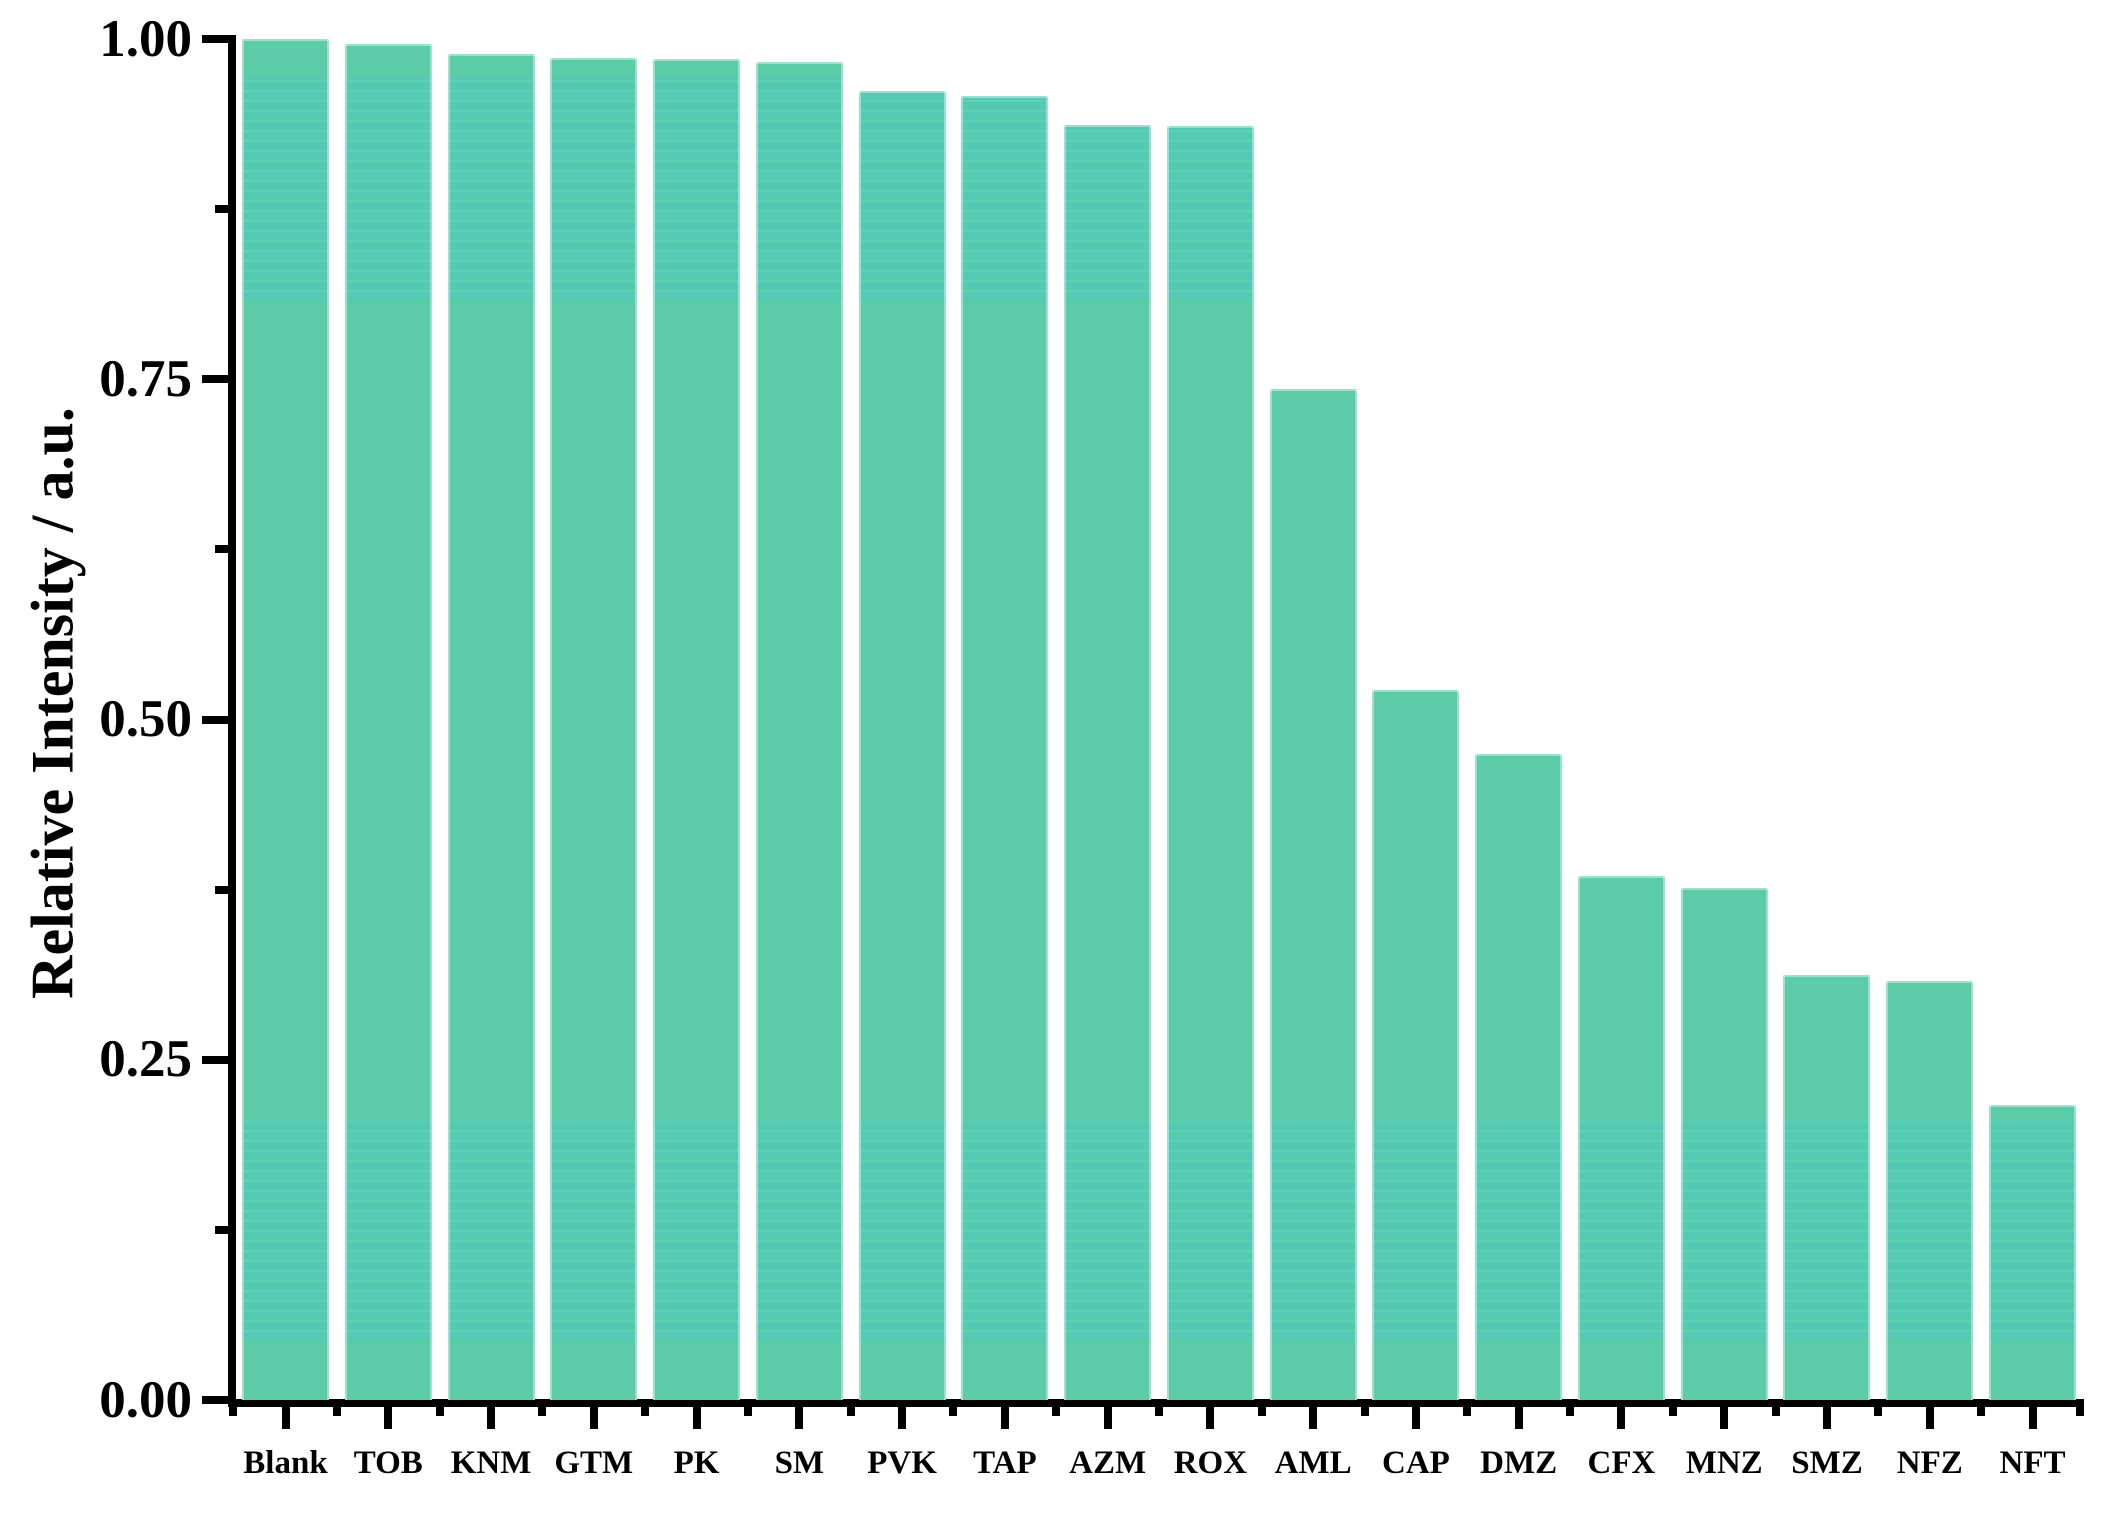 The width and height of the screenshot is (2123, 1513). Describe the element at coordinates (145, 38) in the screenshot. I see `y-tick-label: 1.00` at that location.